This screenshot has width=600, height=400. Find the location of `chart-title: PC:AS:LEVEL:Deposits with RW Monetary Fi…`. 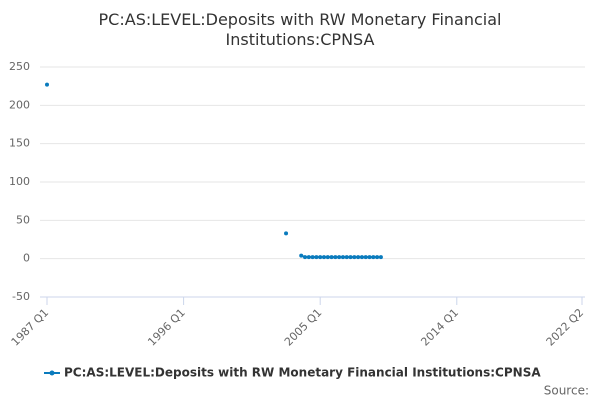

chart-title: PC:AS:LEVEL:Deposits with RW Monetary Fi… is located at coordinates (300, 29).